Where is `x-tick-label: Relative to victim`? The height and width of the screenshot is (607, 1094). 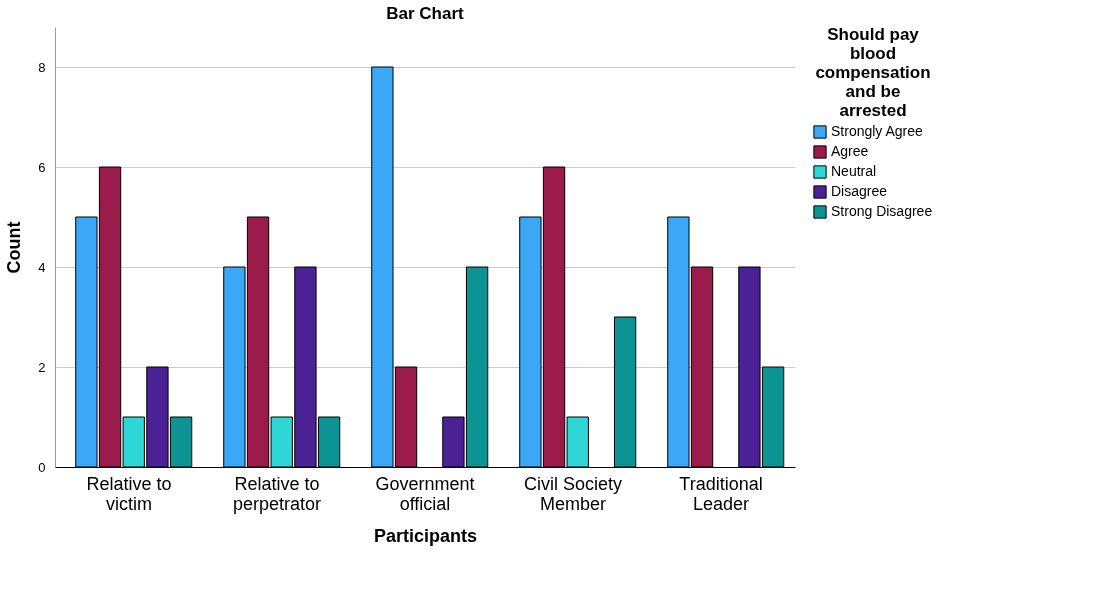
x-tick-label: Relative to victim is located at coordinates (129, 493).